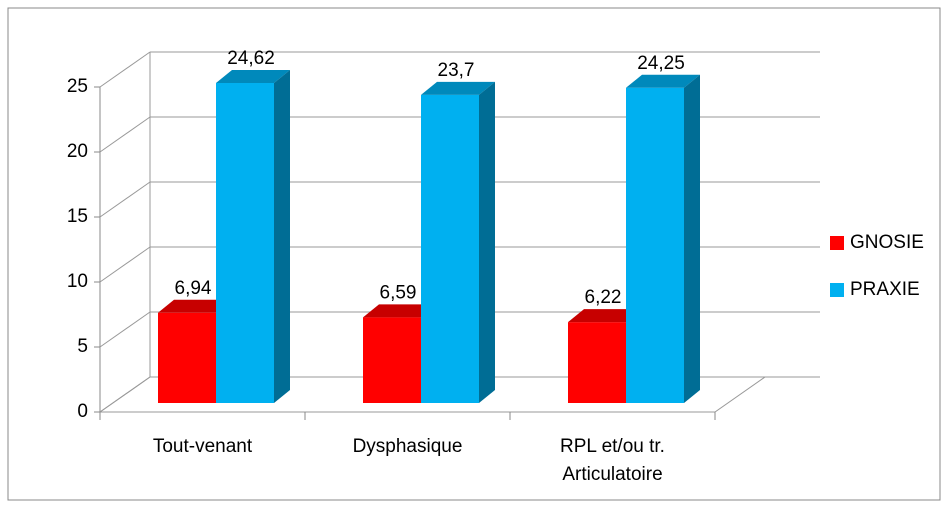  Describe the element at coordinates (77, 151) in the screenshot. I see `y-tick-label: 20` at that location.